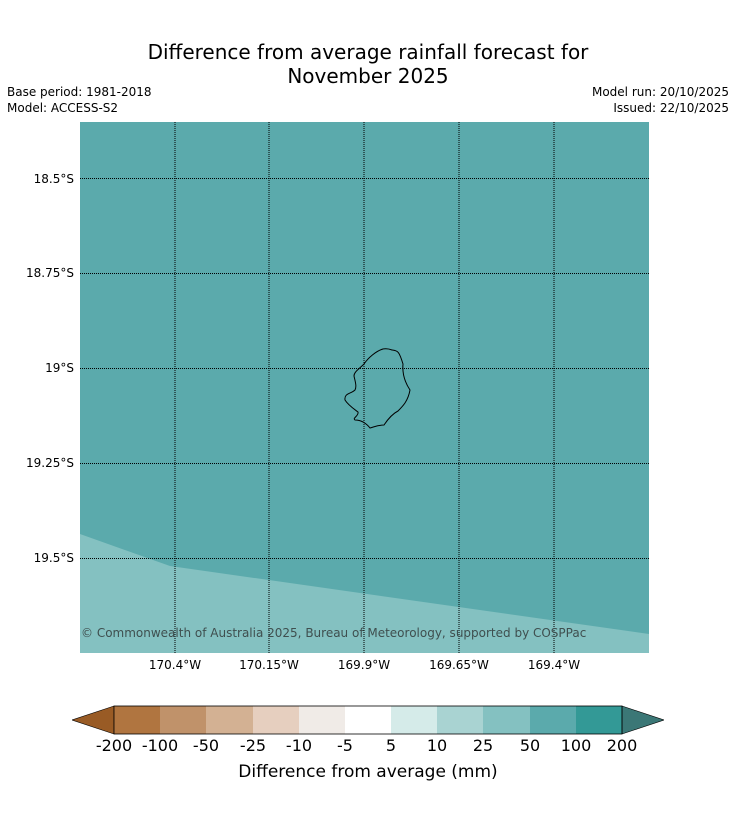  I want to click on lat-label: 18.75°S, so click(50, 273).